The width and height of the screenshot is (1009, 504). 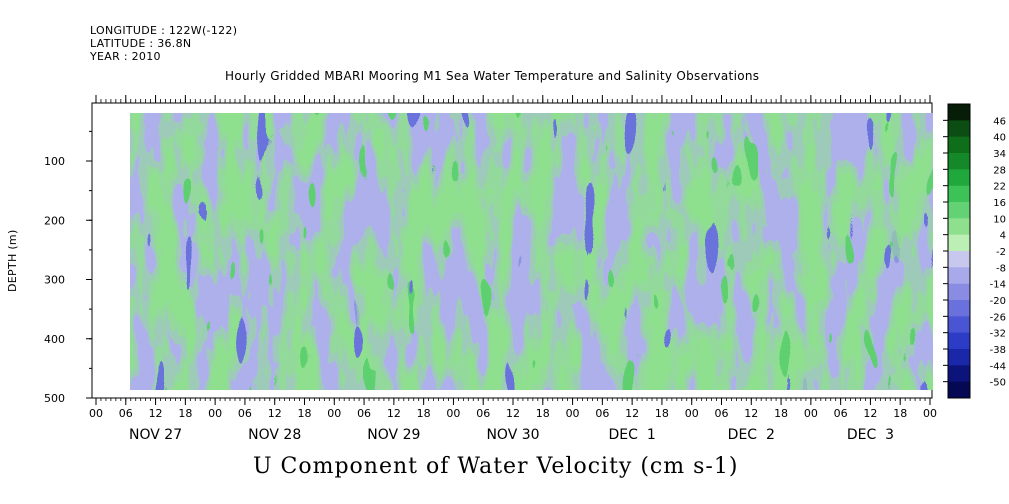 What do you see at coordinates (274, 435) in the screenshot?
I see `x-day-label: NOV 28` at bounding box center [274, 435].